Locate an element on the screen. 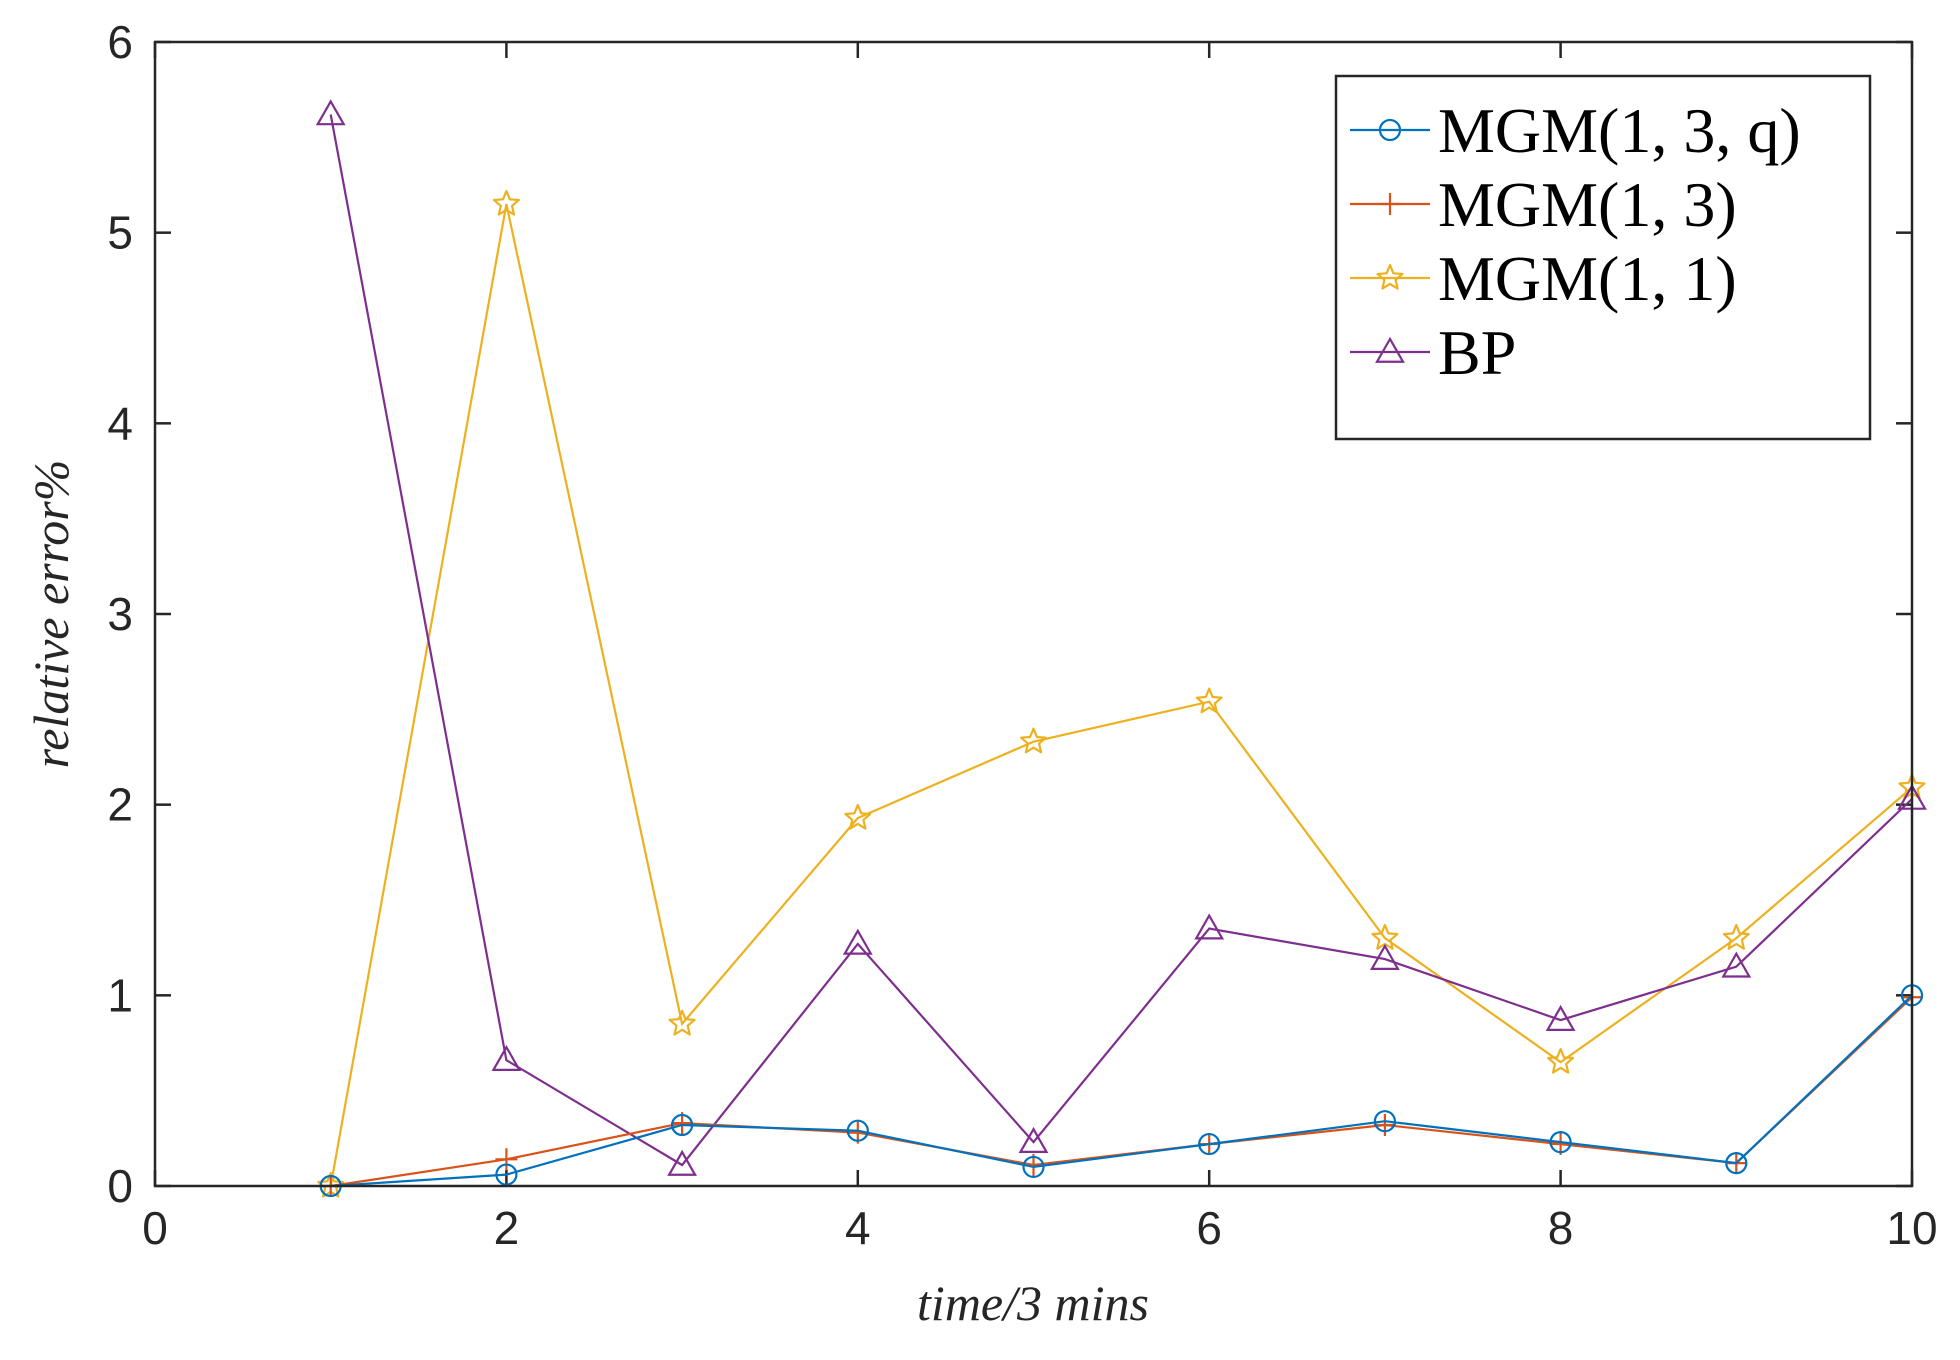 The height and width of the screenshot is (1360, 1960). legend-label: MGM(1, 1) is located at coordinates (1587, 278).